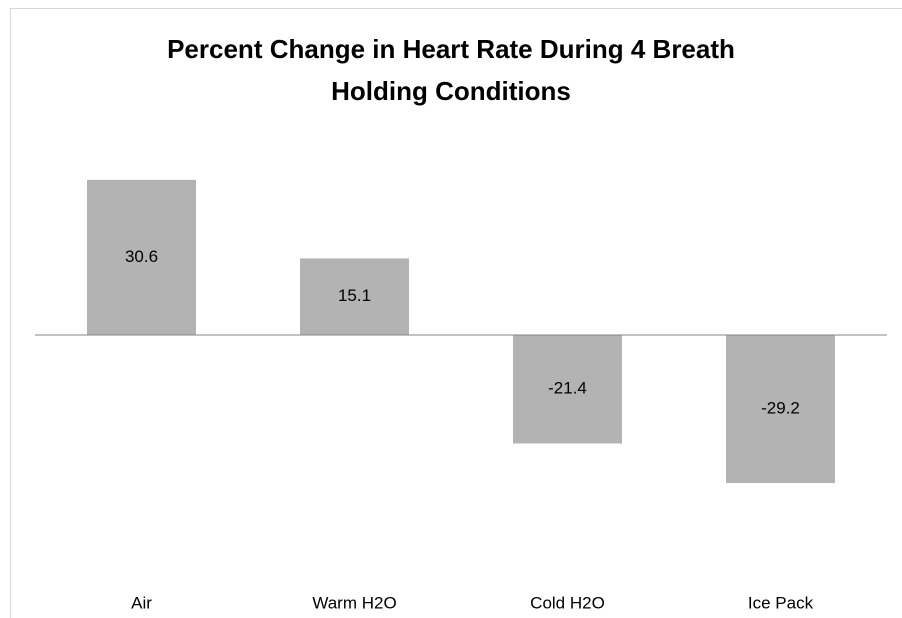  I want to click on data-label: 30.6, so click(141, 256).